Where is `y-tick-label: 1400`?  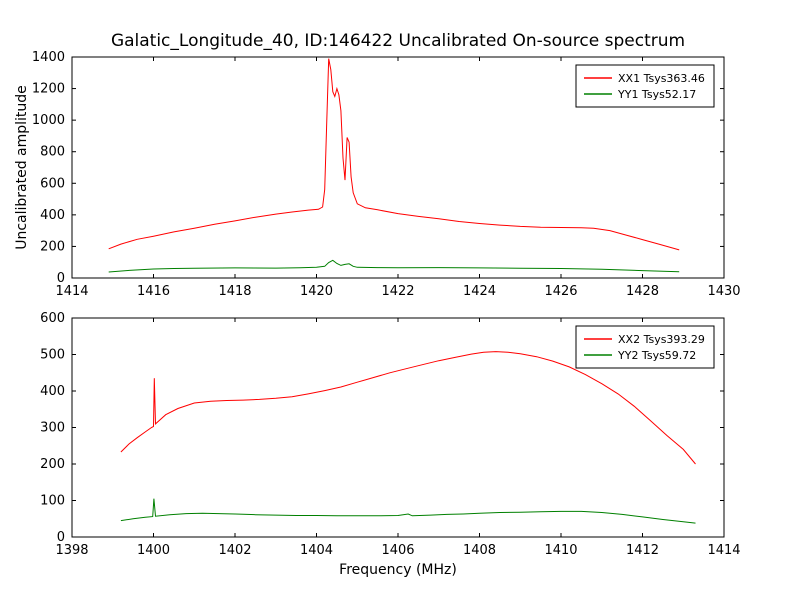 y-tick-label: 1400 is located at coordinates (48, 57).